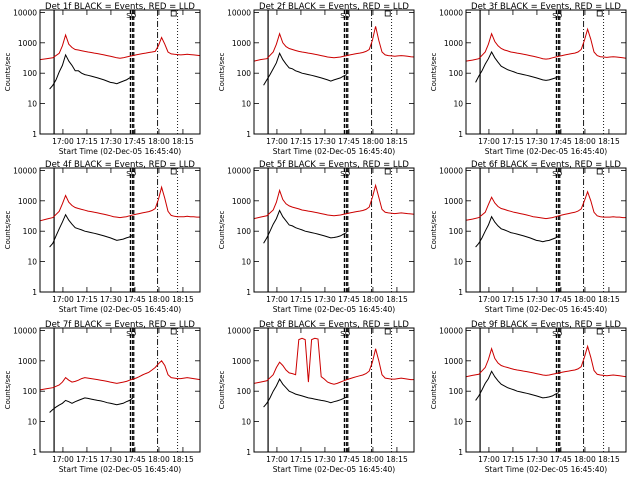 This screenshot has width=640, height=480. Describe the element at coordinates (334, 325) in the screenshot. I see `panel-title: Det 8f BLACK = Events, RED = LLD` at that location.